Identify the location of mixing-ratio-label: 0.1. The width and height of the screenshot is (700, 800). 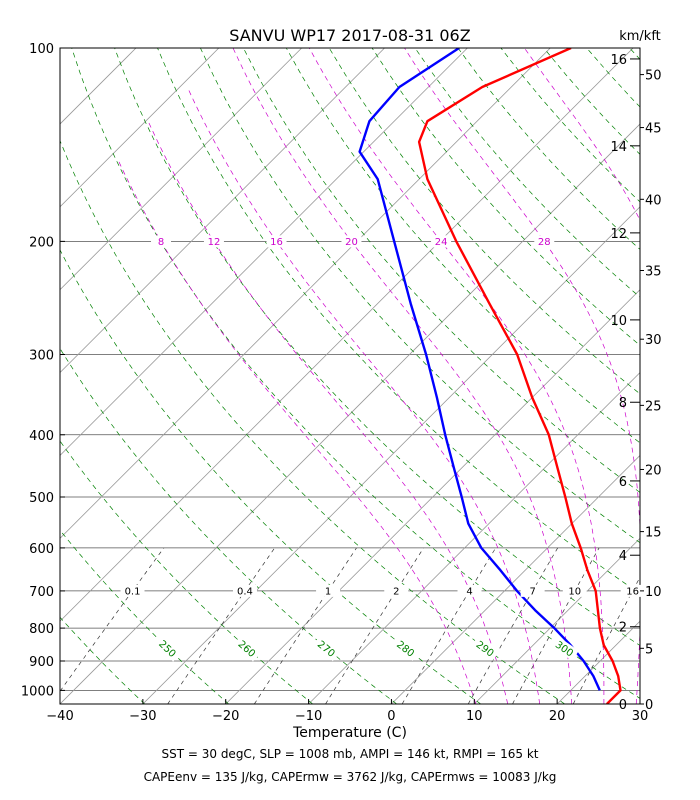
(133, 591).